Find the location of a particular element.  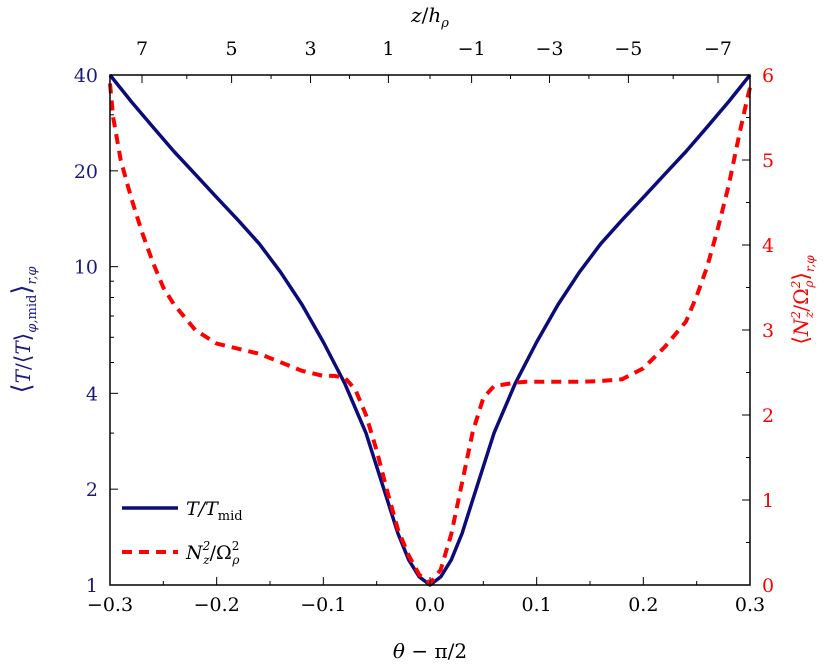

top-x-tick-label: −1 is located at coordinates (472, 49).